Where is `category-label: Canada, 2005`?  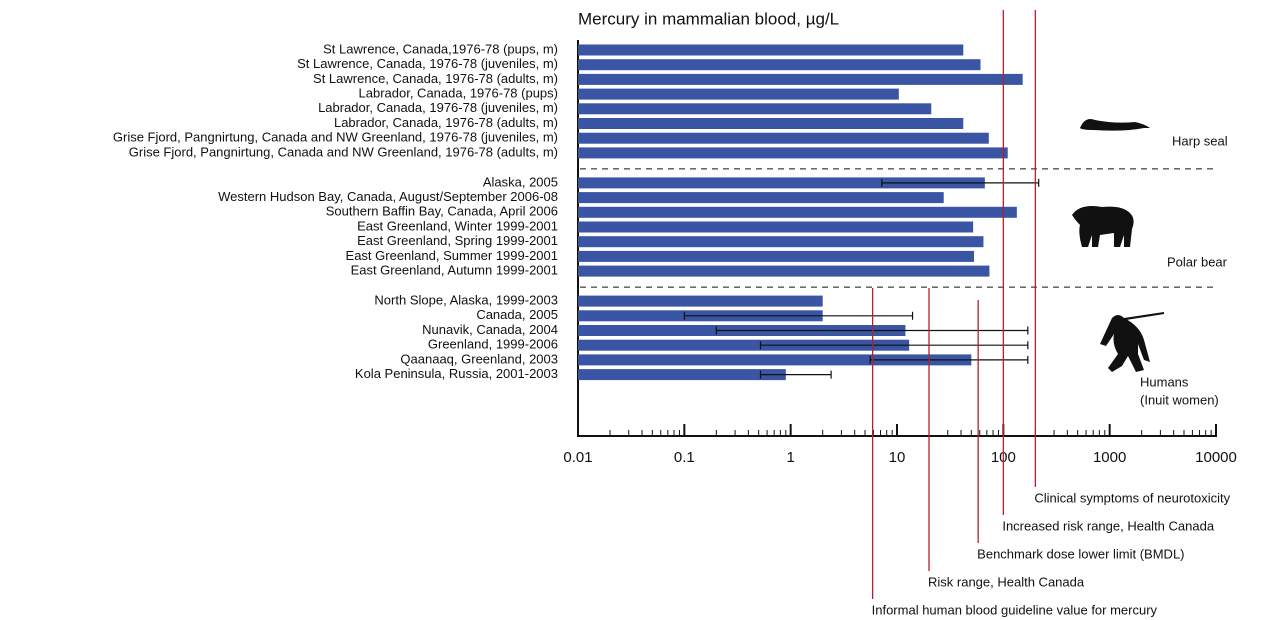 category-label: Canada, 2005 is located at coordinates (517, 314).